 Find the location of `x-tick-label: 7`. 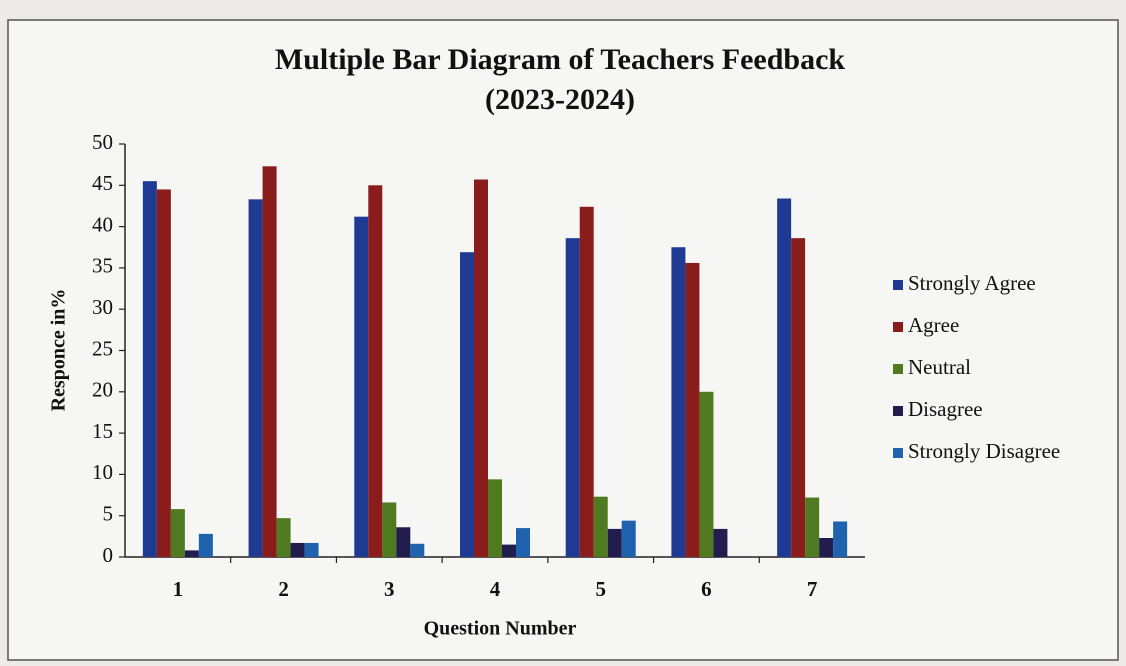

x-tick-label: 7 is located at coordinates (812, 589).